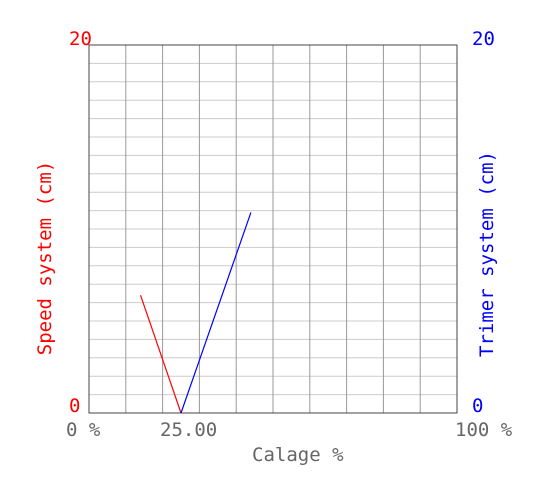 This screenshot has height=490, width=557. Describe the element at coordinates (80, 39) in the screenshot. I see `y-left-max-label: 20` at that location.